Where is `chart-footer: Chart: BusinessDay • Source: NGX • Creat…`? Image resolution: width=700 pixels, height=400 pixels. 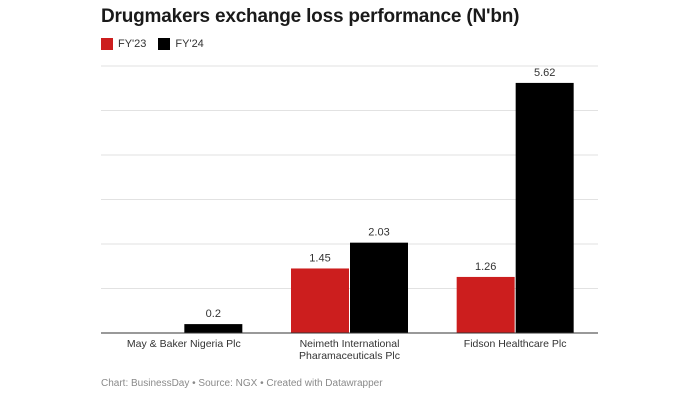
chart-footer: Chart: BusinessDay • Source: NGX • Creat… is located at coordinates (242, 383).